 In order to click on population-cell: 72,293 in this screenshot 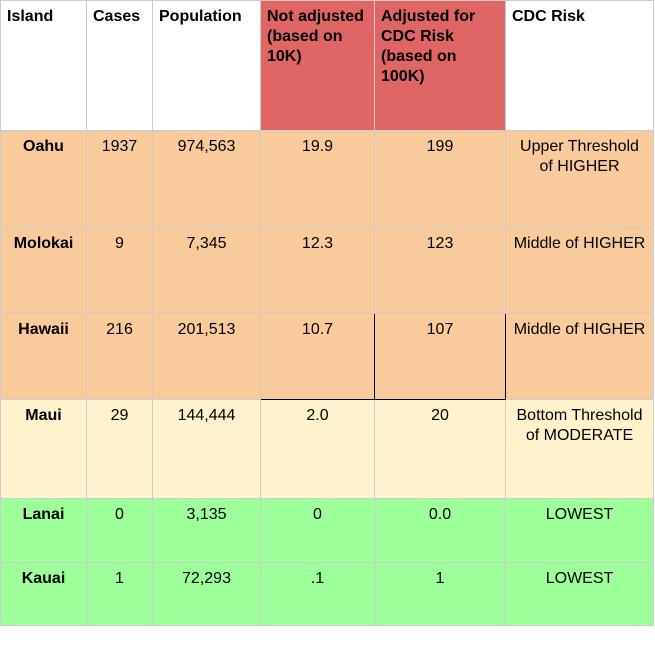, I will do `click(206, 594)`.